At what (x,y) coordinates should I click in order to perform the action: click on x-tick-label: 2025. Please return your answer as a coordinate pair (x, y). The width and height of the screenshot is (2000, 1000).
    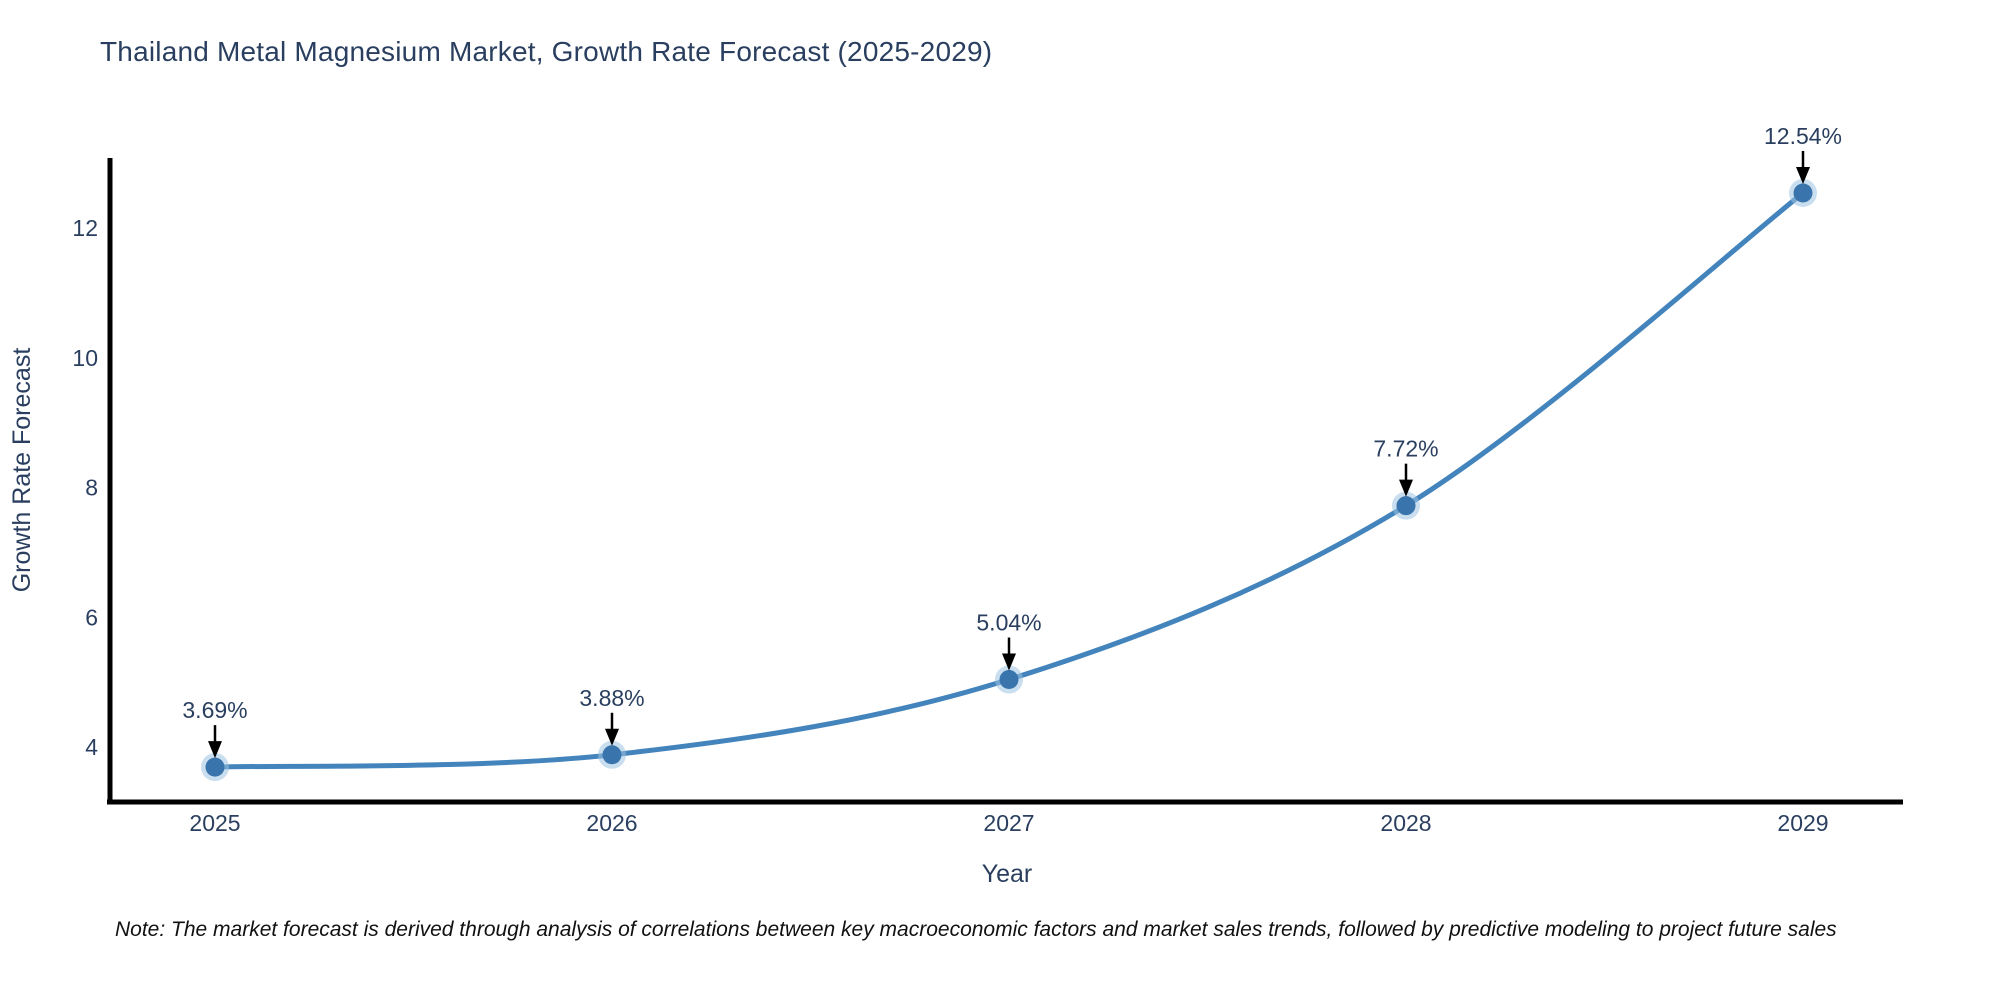
    Looking at the image, I should click on (214, 823).